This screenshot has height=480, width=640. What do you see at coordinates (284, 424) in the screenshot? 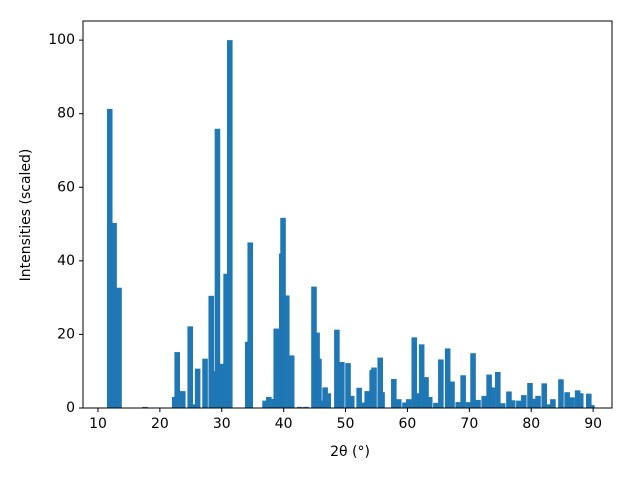
I see `x-tick-label: 40` at bounding box center [284, 424].